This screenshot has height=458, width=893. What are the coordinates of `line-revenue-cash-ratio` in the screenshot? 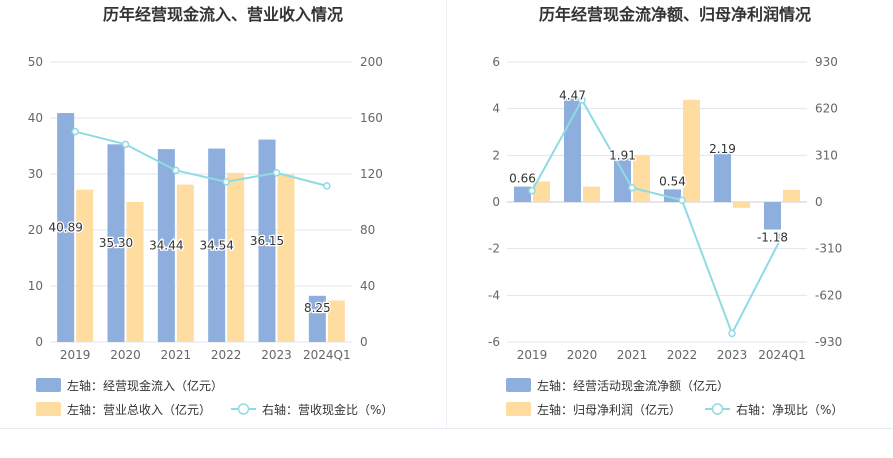 It's located at (201, 158).